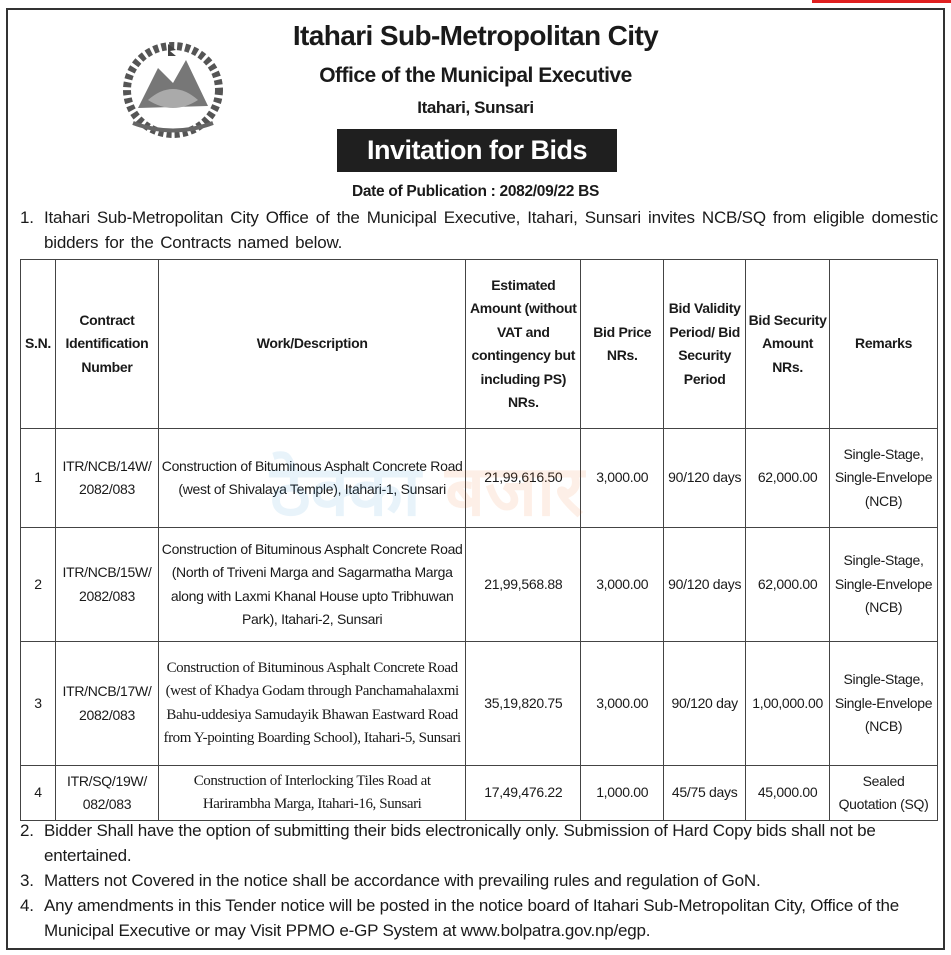 This screenshot has height=955, width=951. I want to click on paragraph-number: 1., so click(27, 217).